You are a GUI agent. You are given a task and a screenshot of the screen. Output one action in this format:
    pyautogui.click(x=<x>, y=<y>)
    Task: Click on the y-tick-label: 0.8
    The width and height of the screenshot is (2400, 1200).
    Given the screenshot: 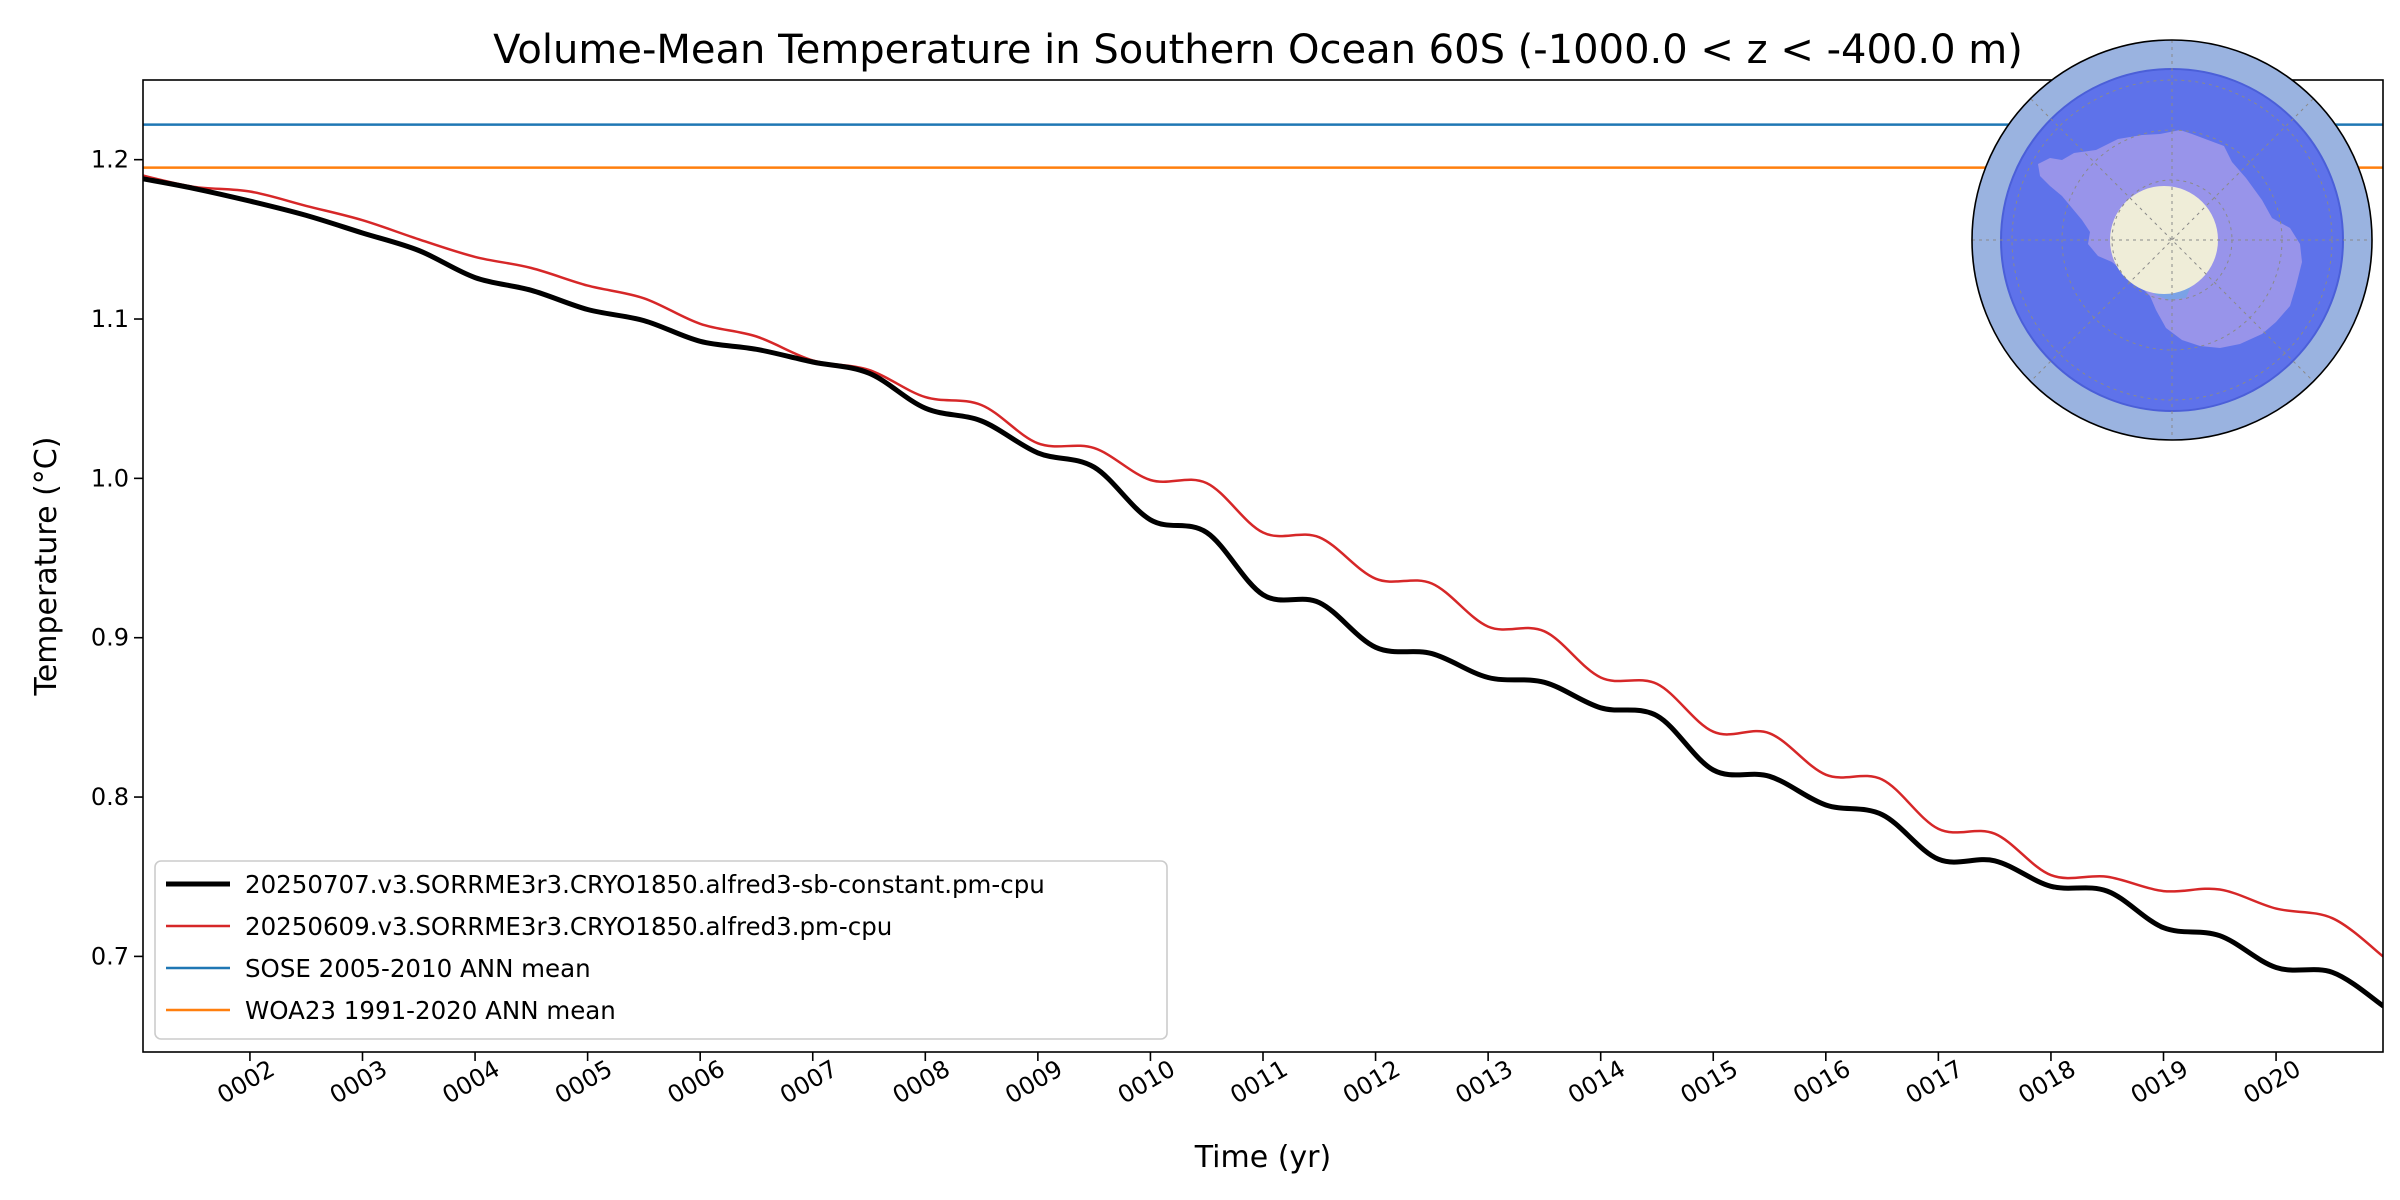 What is the action you would take?
    pyautogui.click(x=110, y=797)
    